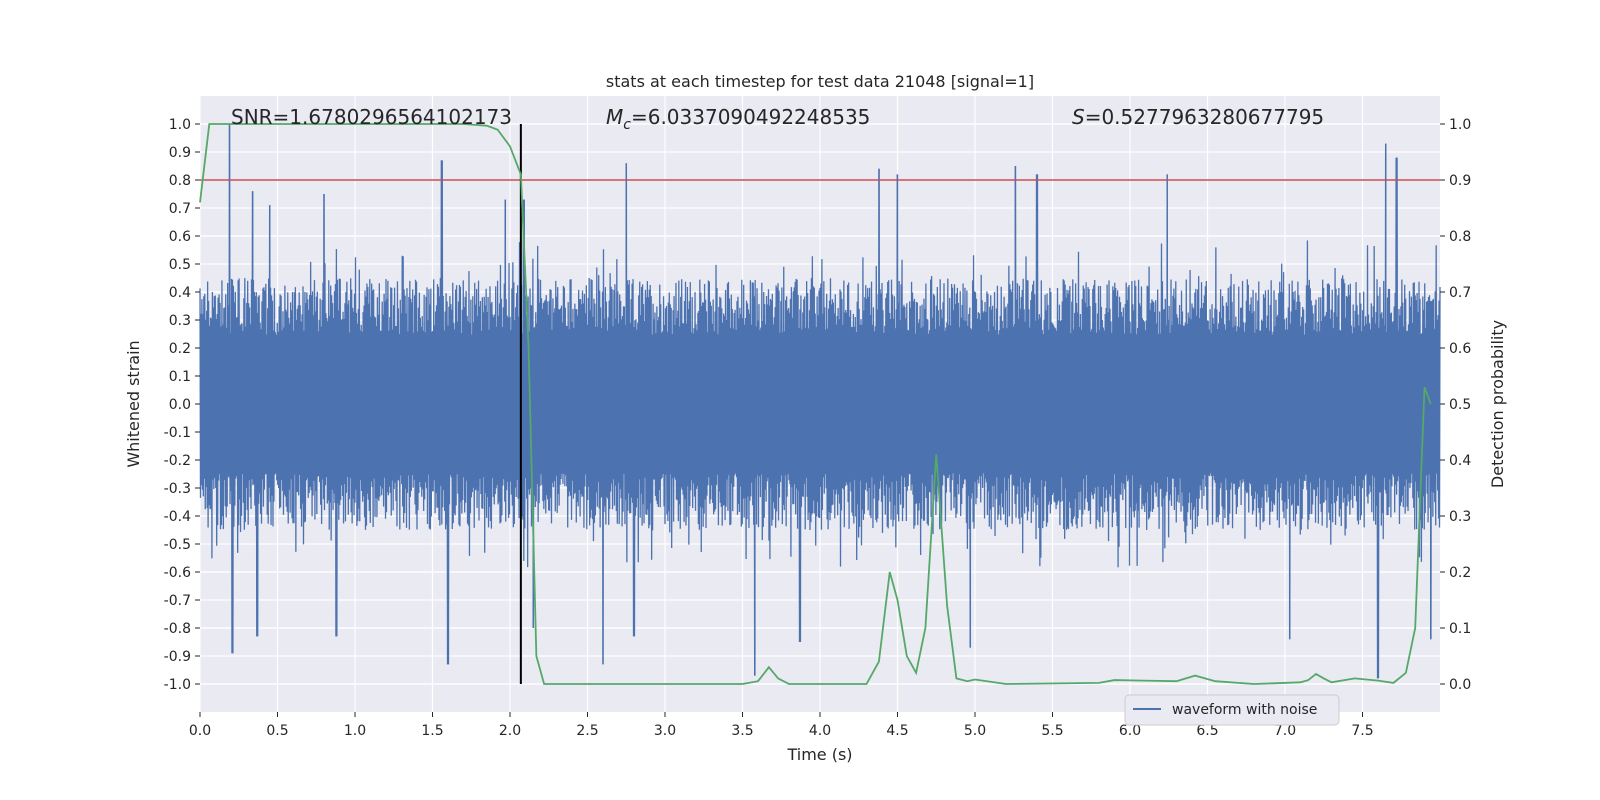 The width and height of the screenshot is (1600, 800). Describe the element at coordinates (355, 731) in the screenshot. I see `x-tick-label: 1.0` at that location.